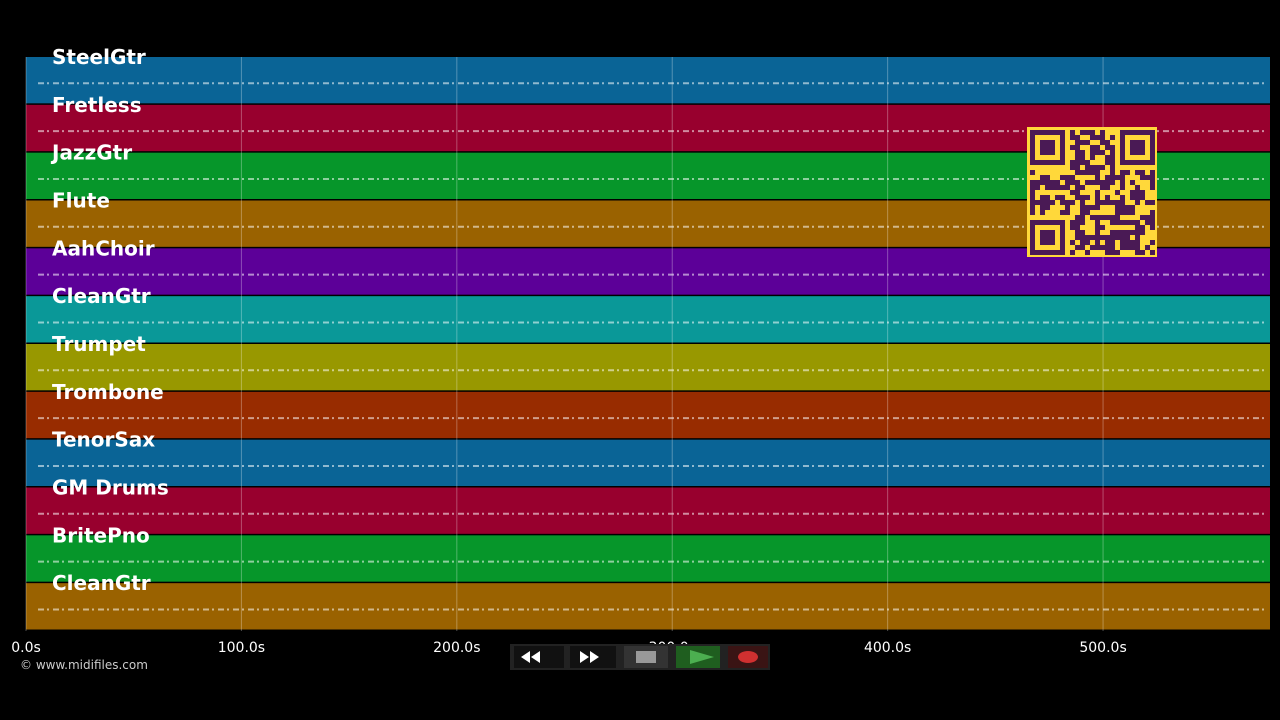  I want to click on track-label: CleanGtr, so click(101, 296).